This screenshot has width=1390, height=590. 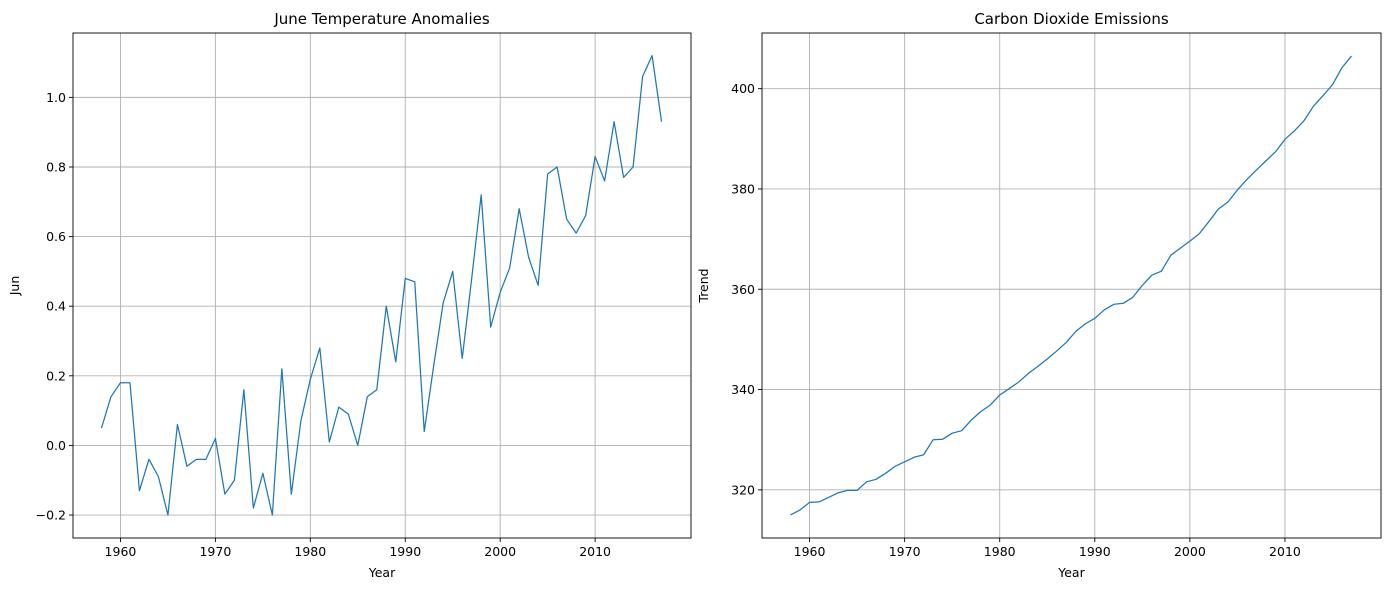 What do you see at coordinates (381, 19) in the screenshot?
I see `chart-title: June Temperature Anomalies` at bounding box center [381, 19].